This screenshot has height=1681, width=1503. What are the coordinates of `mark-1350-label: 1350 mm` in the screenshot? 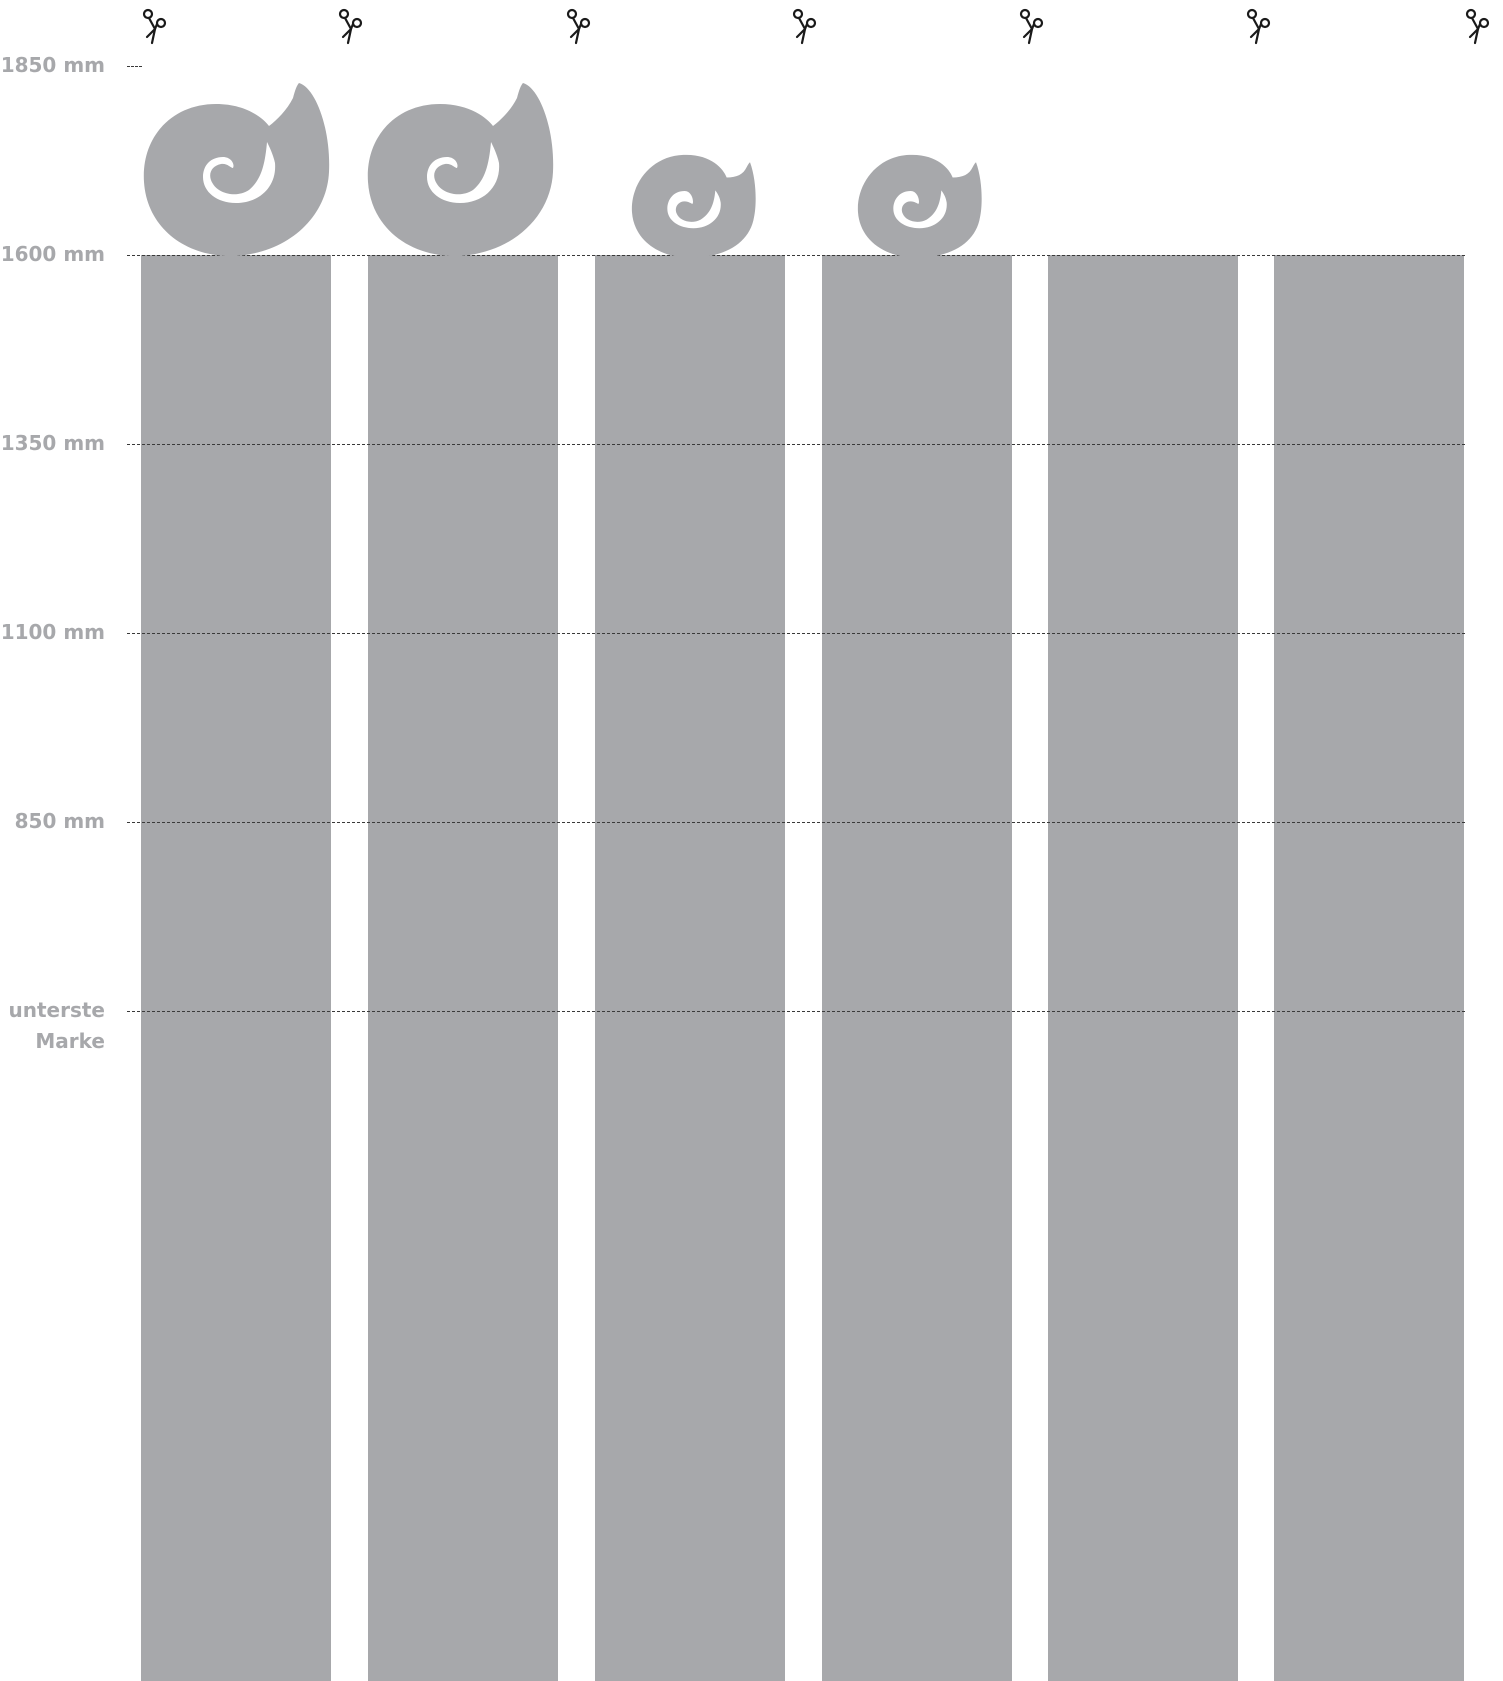 It's located at (53, 443).